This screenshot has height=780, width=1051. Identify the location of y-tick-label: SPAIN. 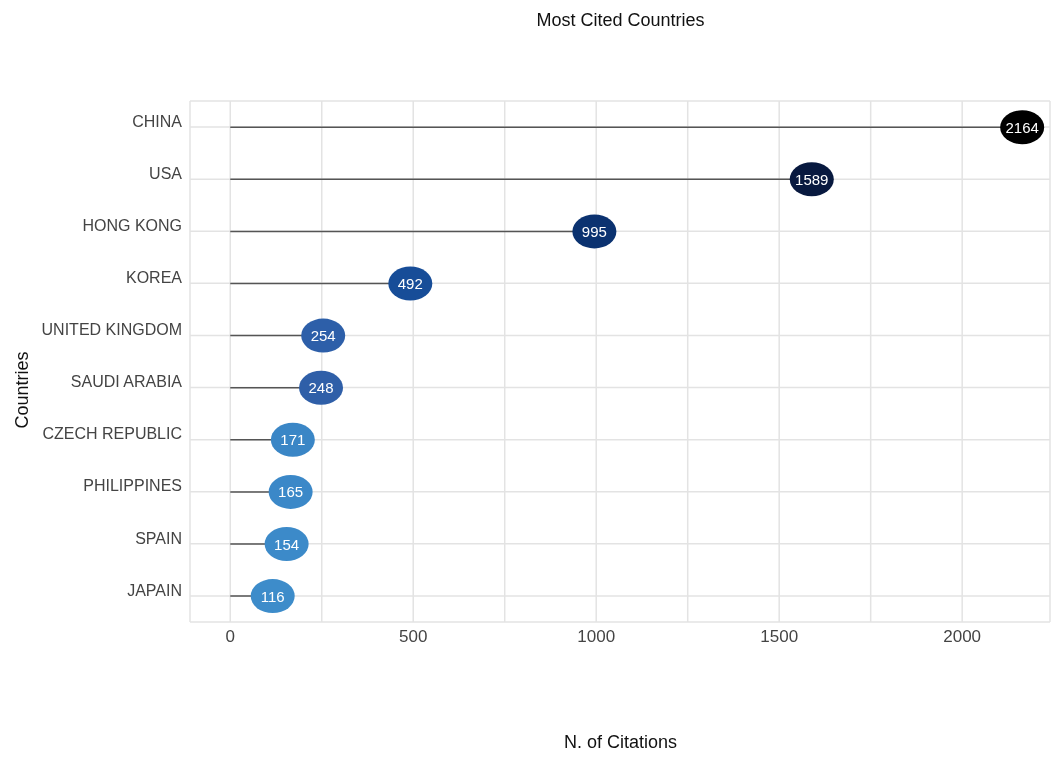
(158, 538).